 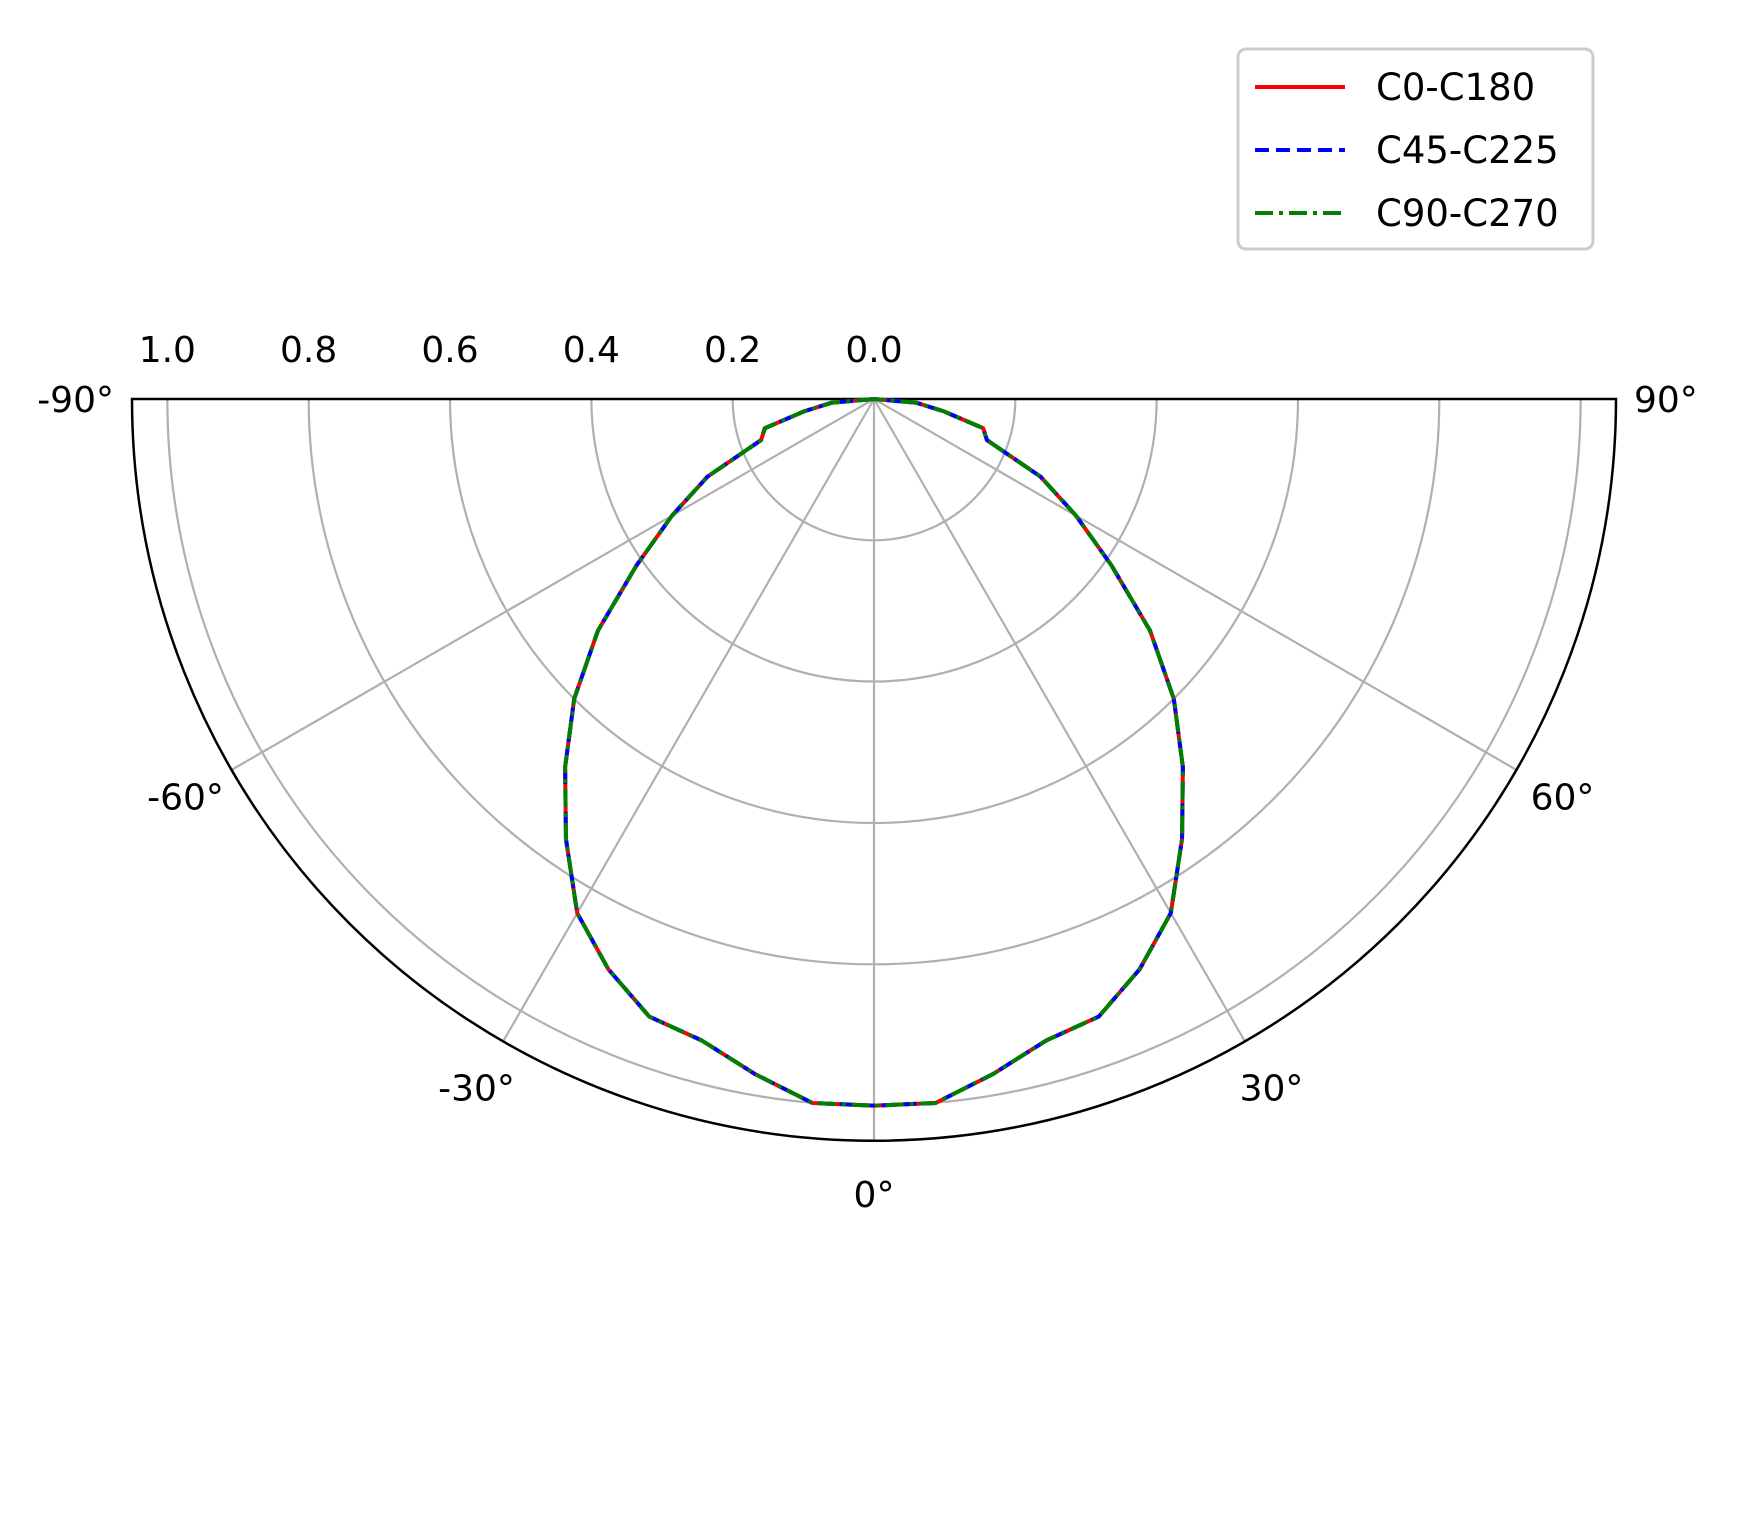 I want to click on legend-label: C0-C180, so click(x=1455, y=87).